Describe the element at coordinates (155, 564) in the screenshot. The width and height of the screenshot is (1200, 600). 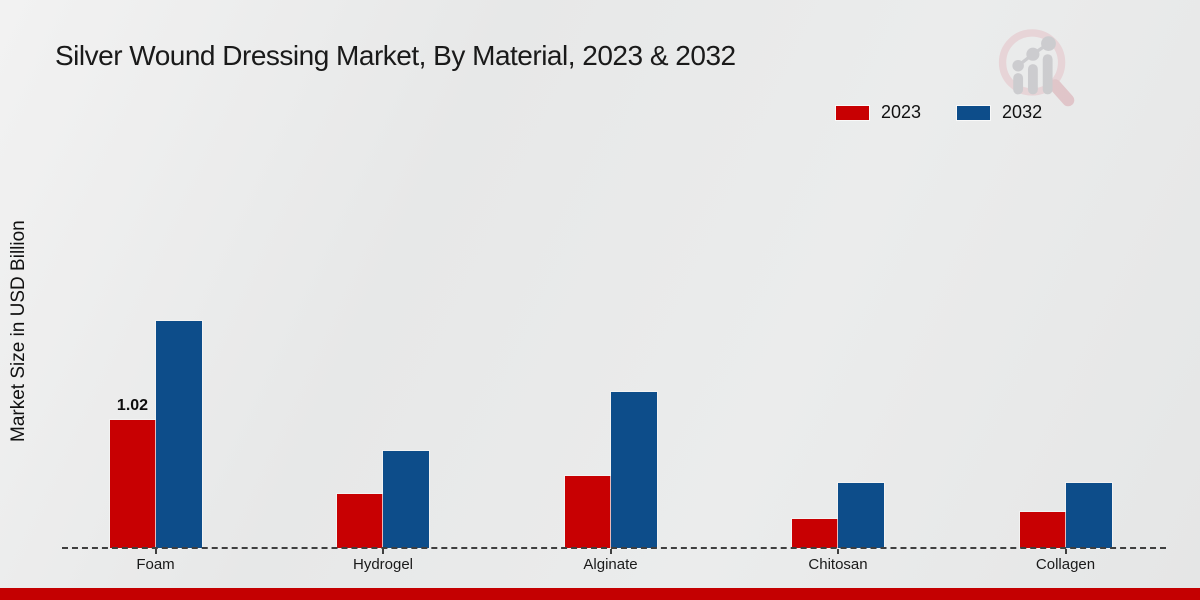
I see `x-label-foam: Foam` at that location.